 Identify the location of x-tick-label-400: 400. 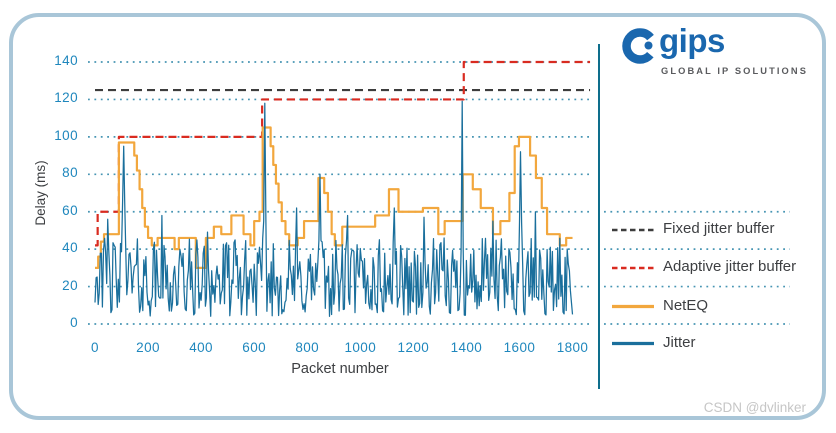
(201, 347).